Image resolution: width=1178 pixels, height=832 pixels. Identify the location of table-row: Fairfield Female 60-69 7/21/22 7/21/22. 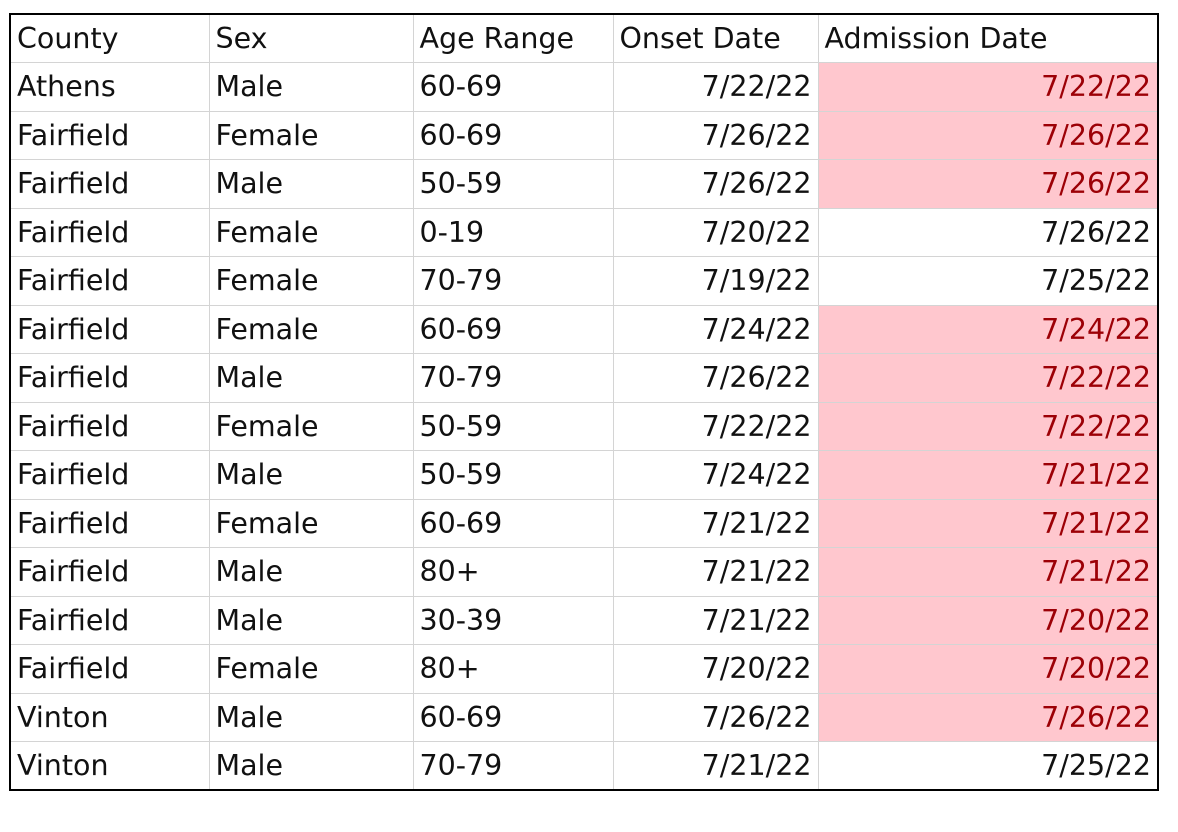
(584, 523).